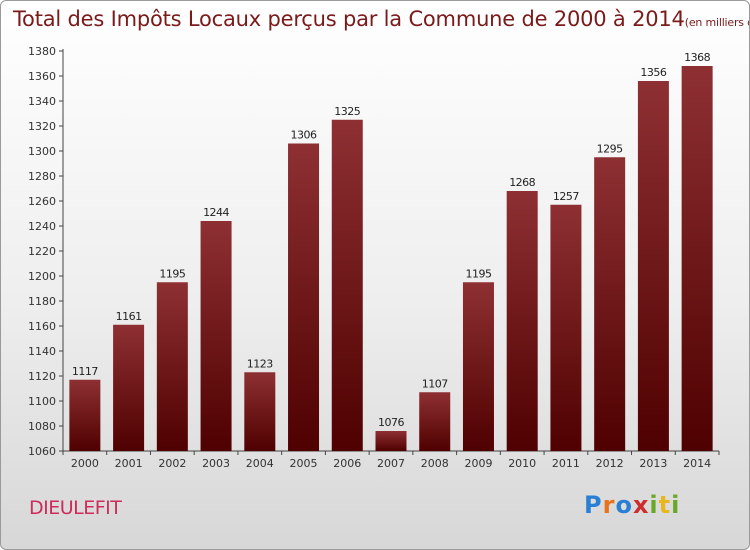 This screenshot has height=550, width=750. Describe the element at coordinates (697, 463) in the screenshot. I see `x-tick-label: 2014` at that location.